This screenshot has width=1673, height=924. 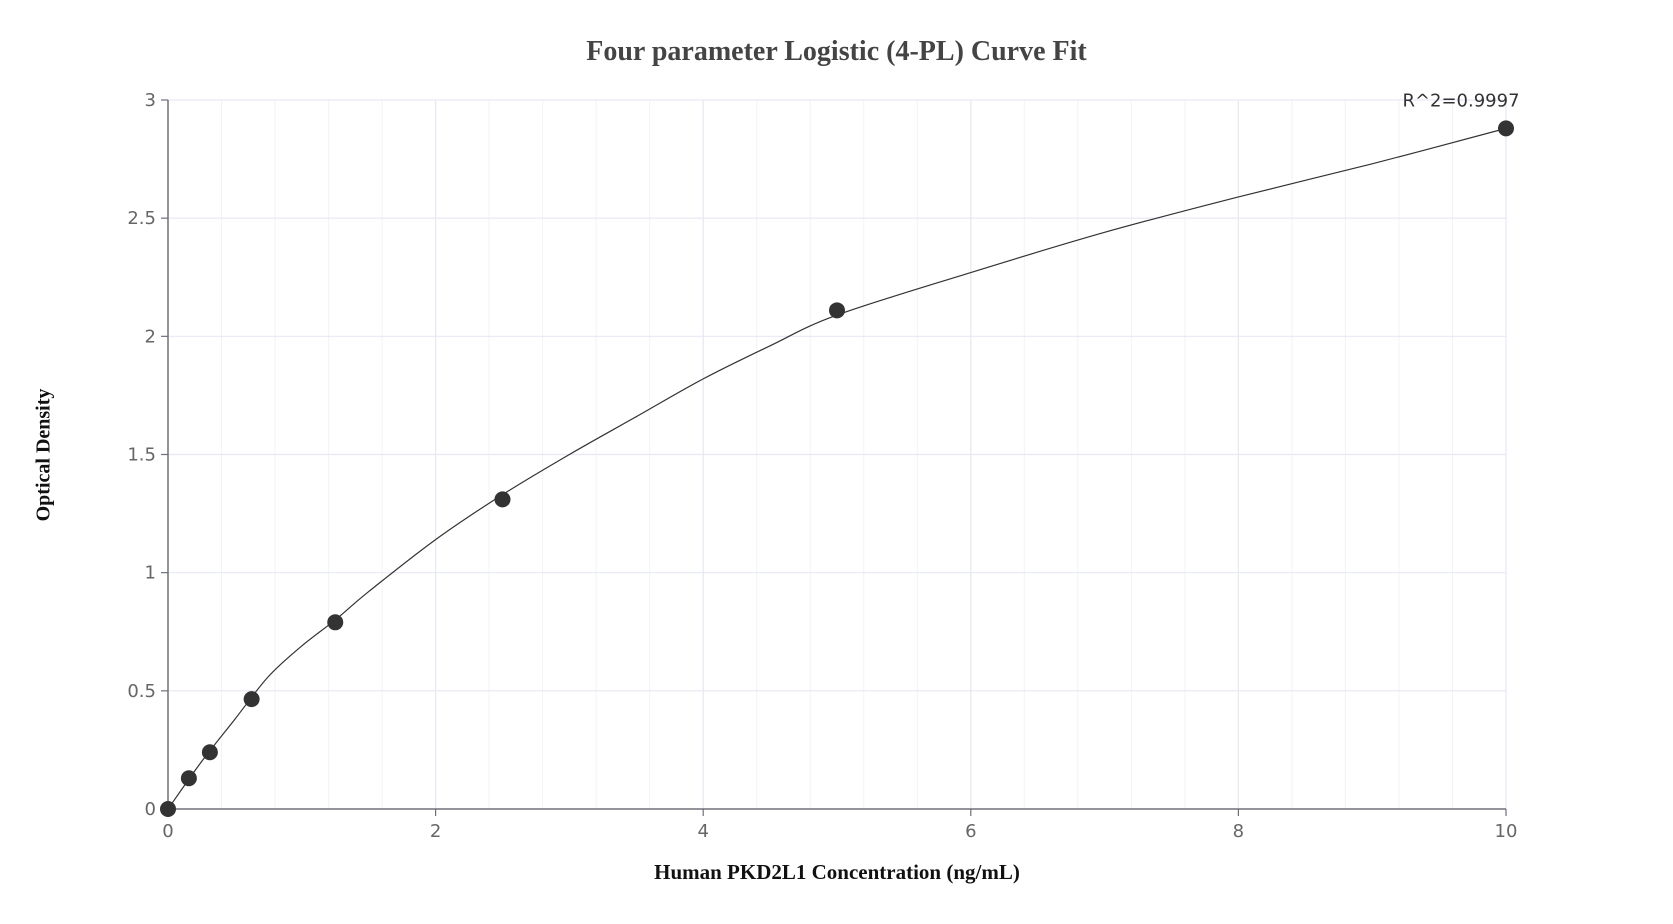 I want to click on y-tick-label: 0.5, so click(x=141, y=691).